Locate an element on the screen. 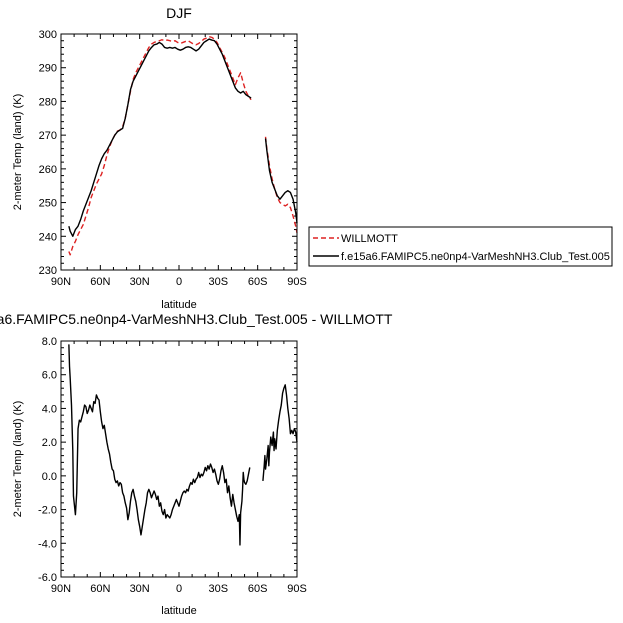  bottom-y-tick-label: 8.0 is located at coordinates (49, 342).